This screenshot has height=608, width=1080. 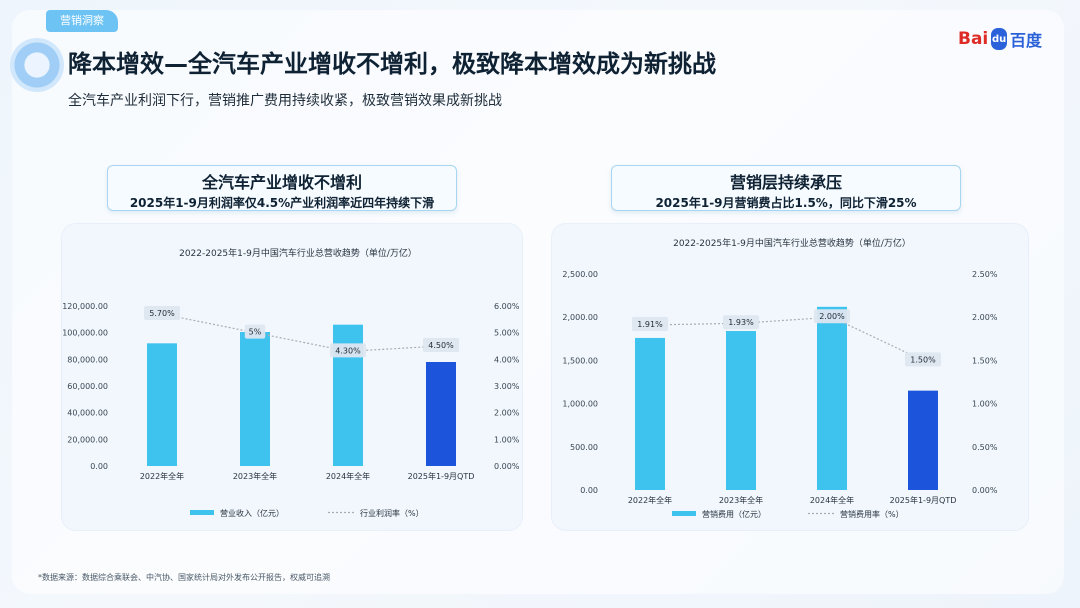 I want to click on right-header-subtitle: 2025年1-9月营销费占比1.5%，同比下滑25%, so click(x=786, y=203).